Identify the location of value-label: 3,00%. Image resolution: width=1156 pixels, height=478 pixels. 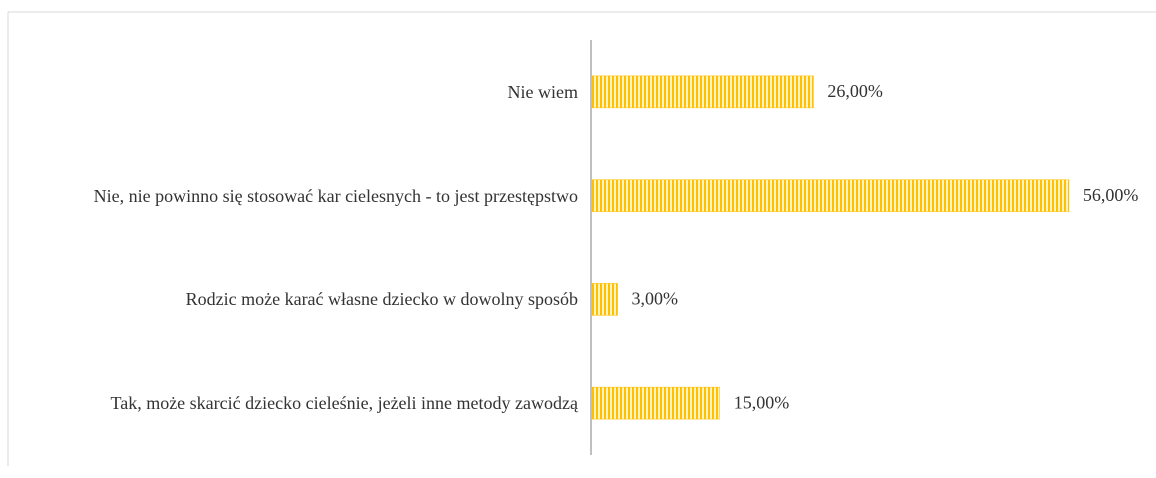
(655, 299).